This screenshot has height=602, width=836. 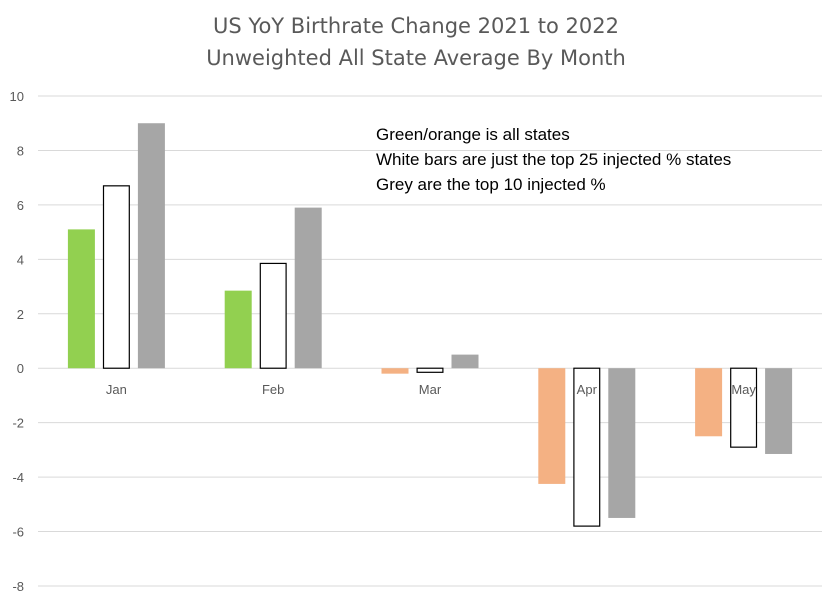 I want to click on x-category-label: Apr, so click(x=587, y=389).